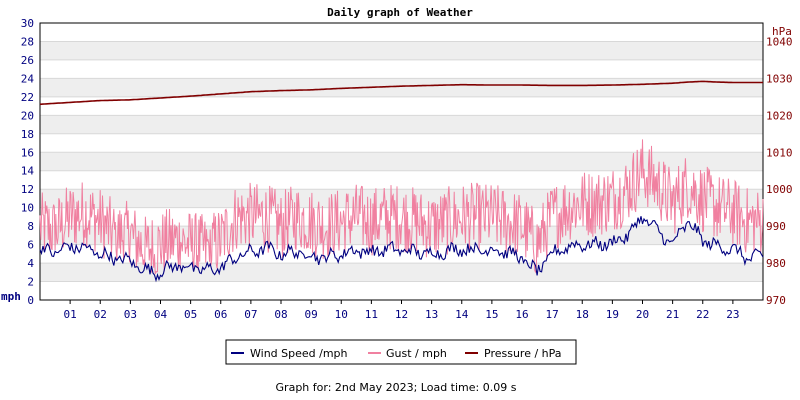 This screenshot has width=800, height=400. Describe the element at coordinates (552, 314) in the screenshot. I see `x-tick-label: 17` at that location.